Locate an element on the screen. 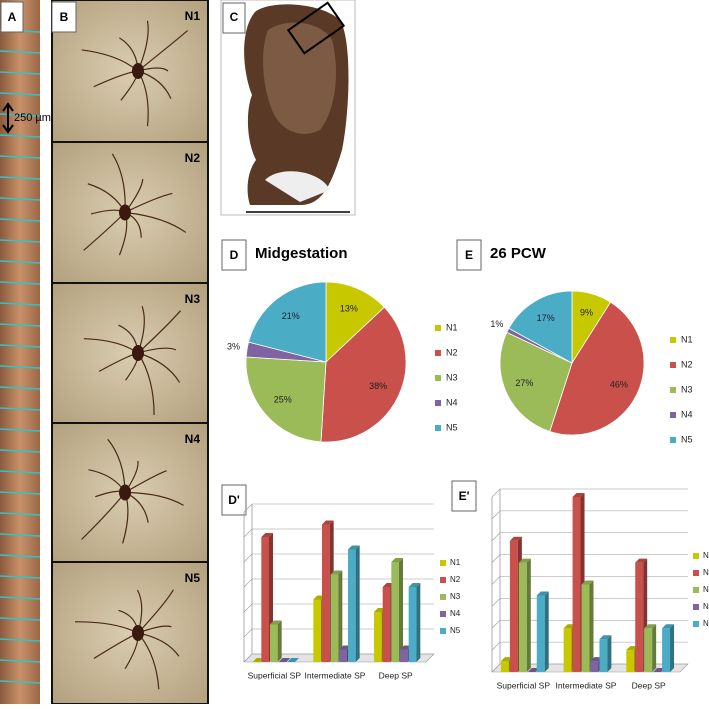 The height and width of the screenshot is (709, 709). value-label: 27% is located at coordinates (524, 383).